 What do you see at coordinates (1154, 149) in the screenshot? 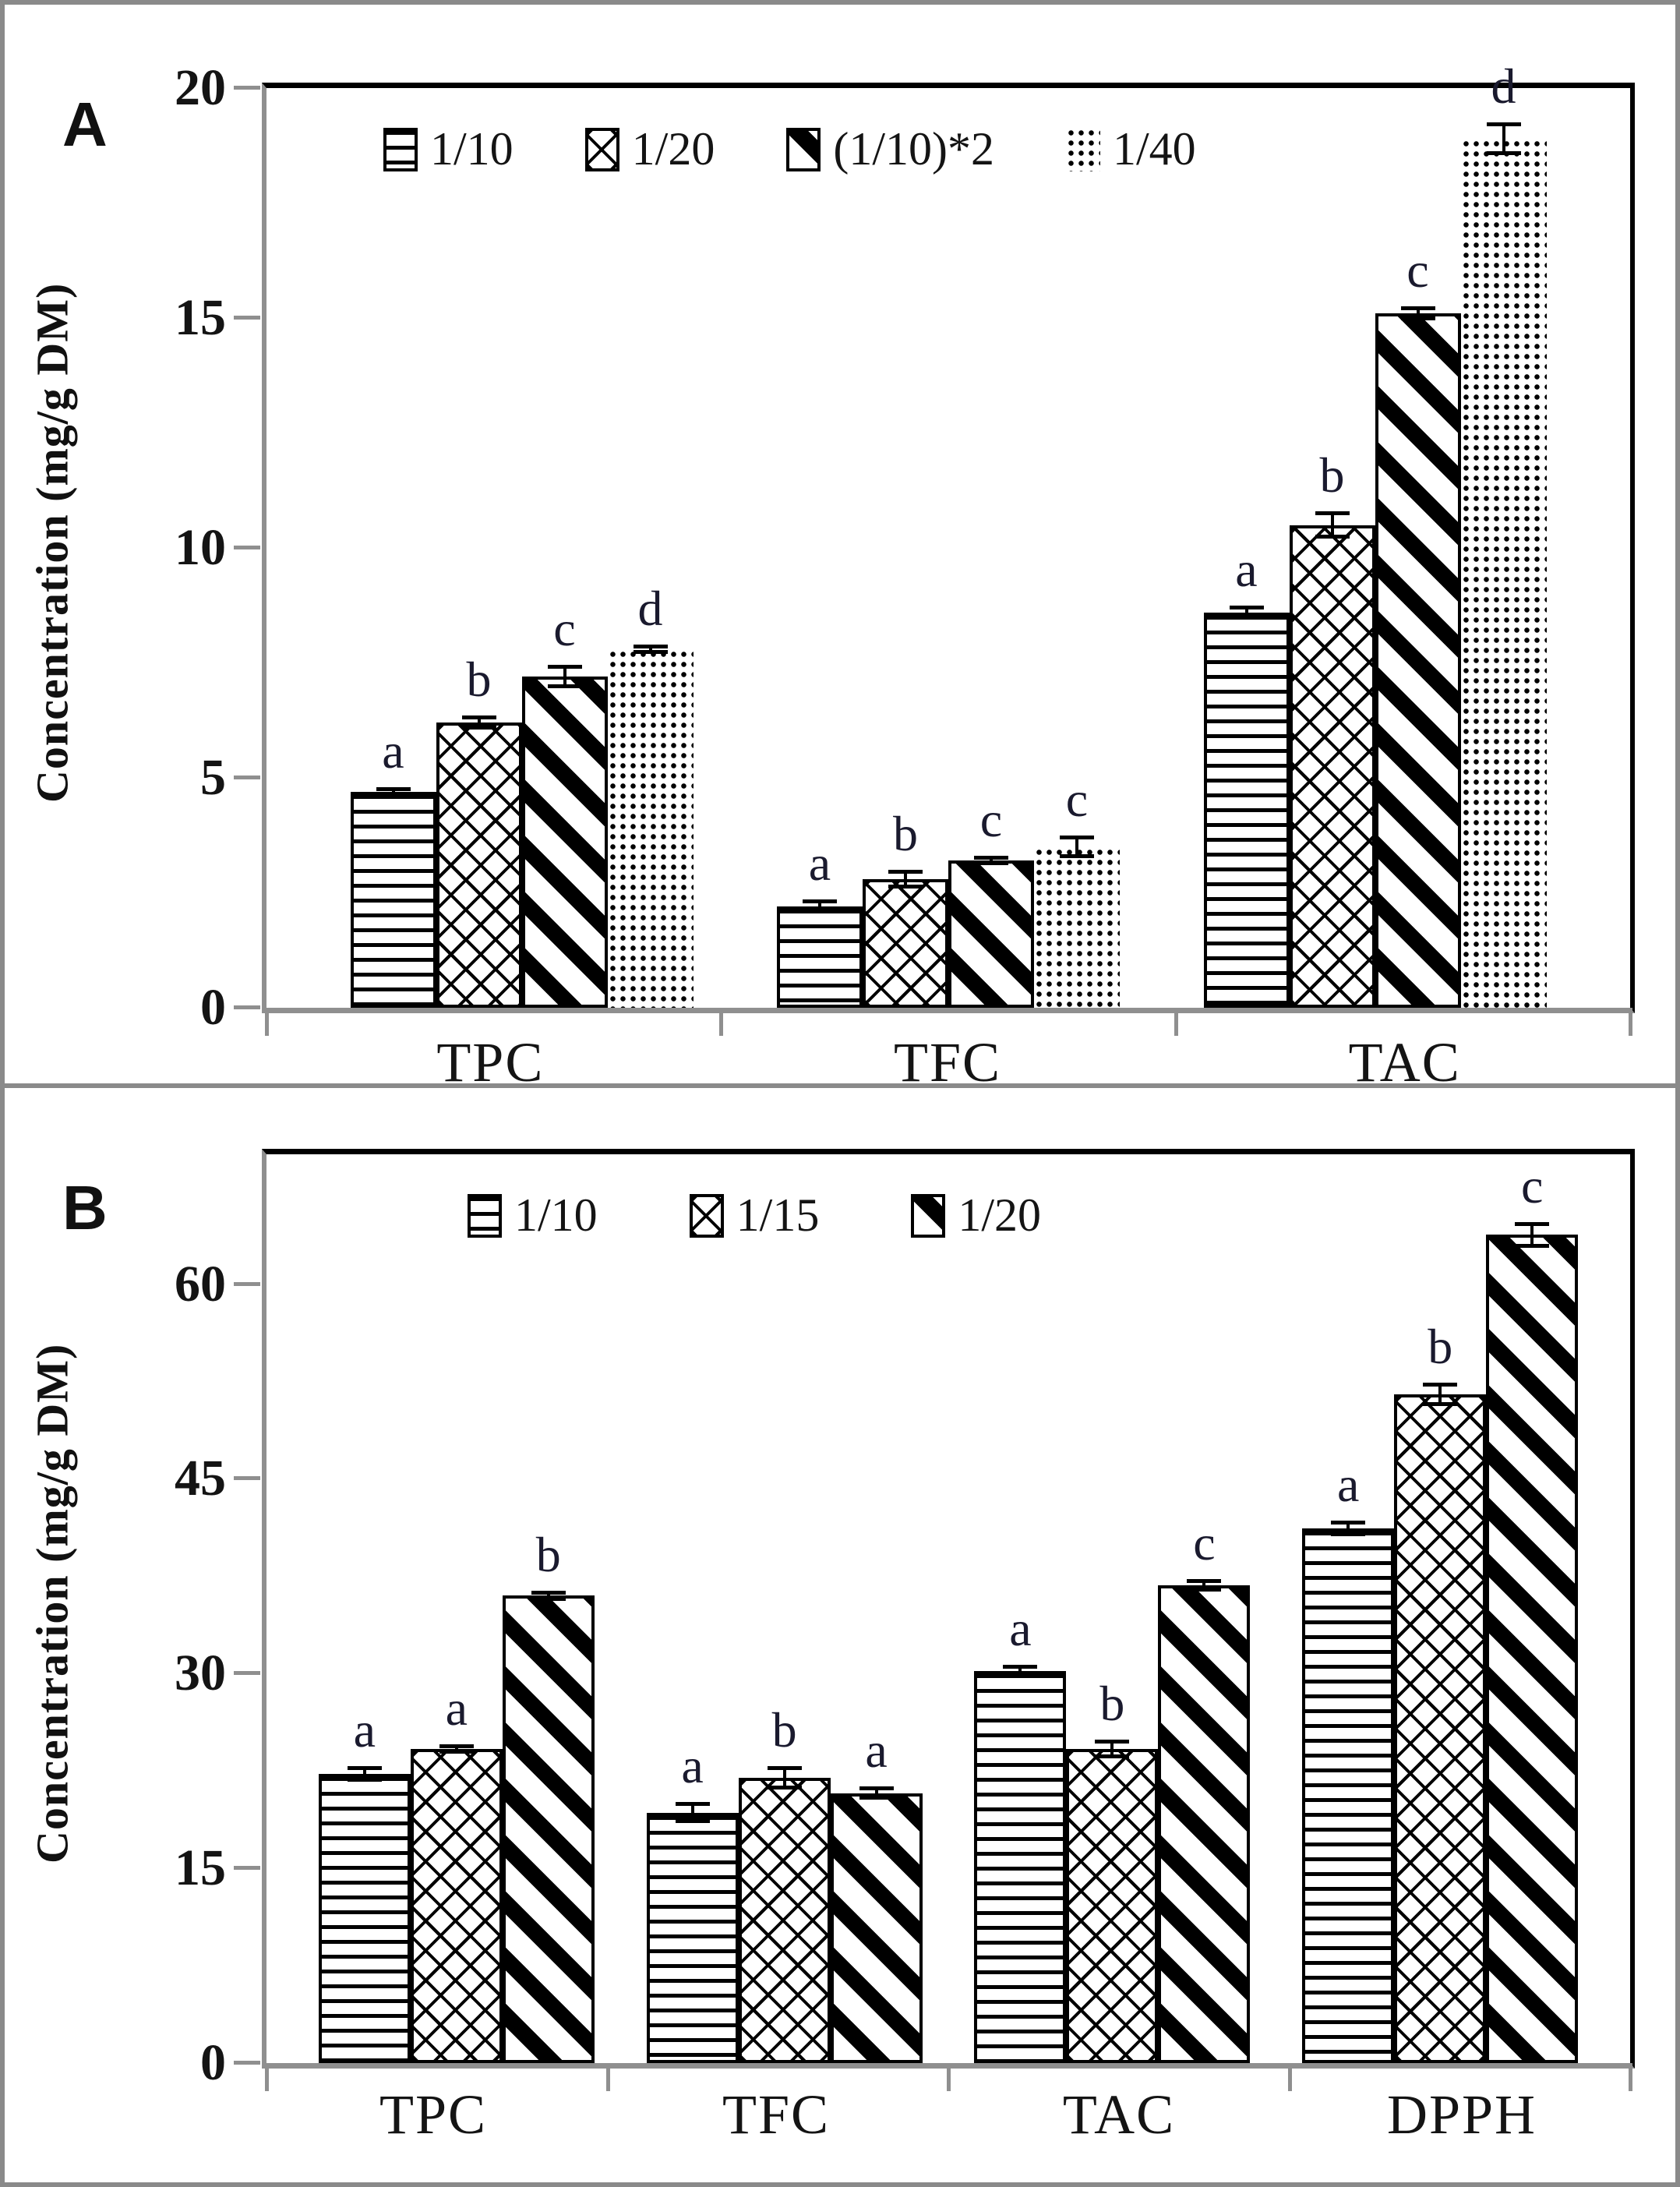
I see `legend-label: 1/40` at bounding box center [1154, 149].